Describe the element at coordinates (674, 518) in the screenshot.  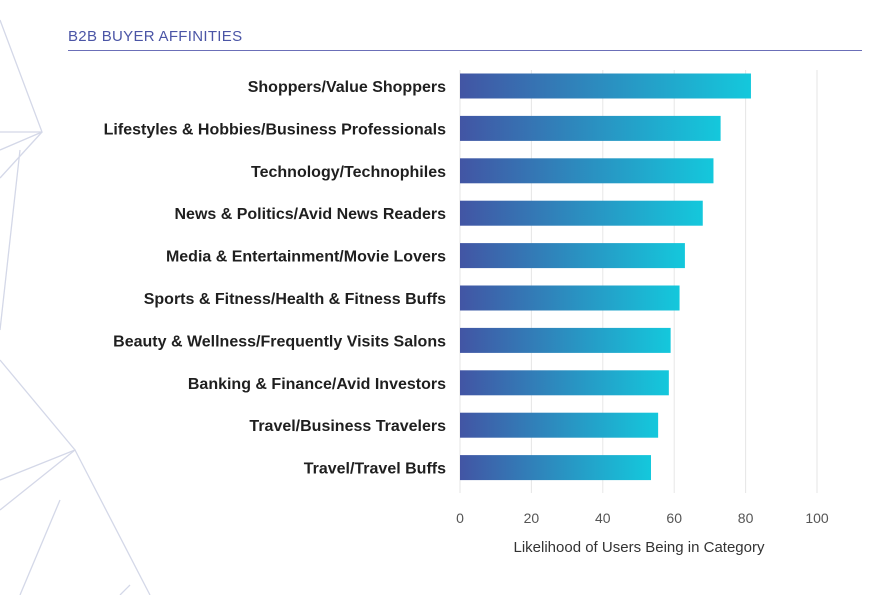
I see `x-tick-label: 60` at that location.